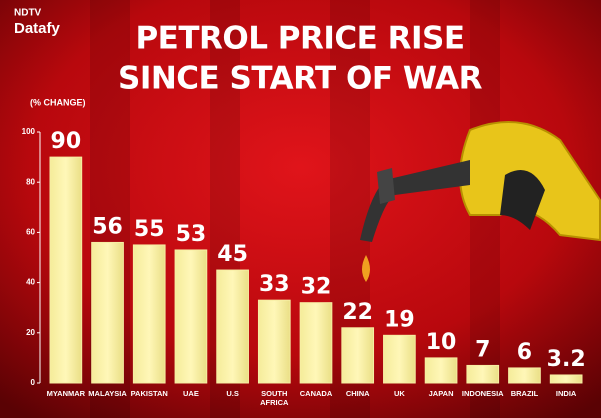  Describe the element at coordinates (191, 393) in the screenshot. I see `x-tick-label: UAE` at that location.